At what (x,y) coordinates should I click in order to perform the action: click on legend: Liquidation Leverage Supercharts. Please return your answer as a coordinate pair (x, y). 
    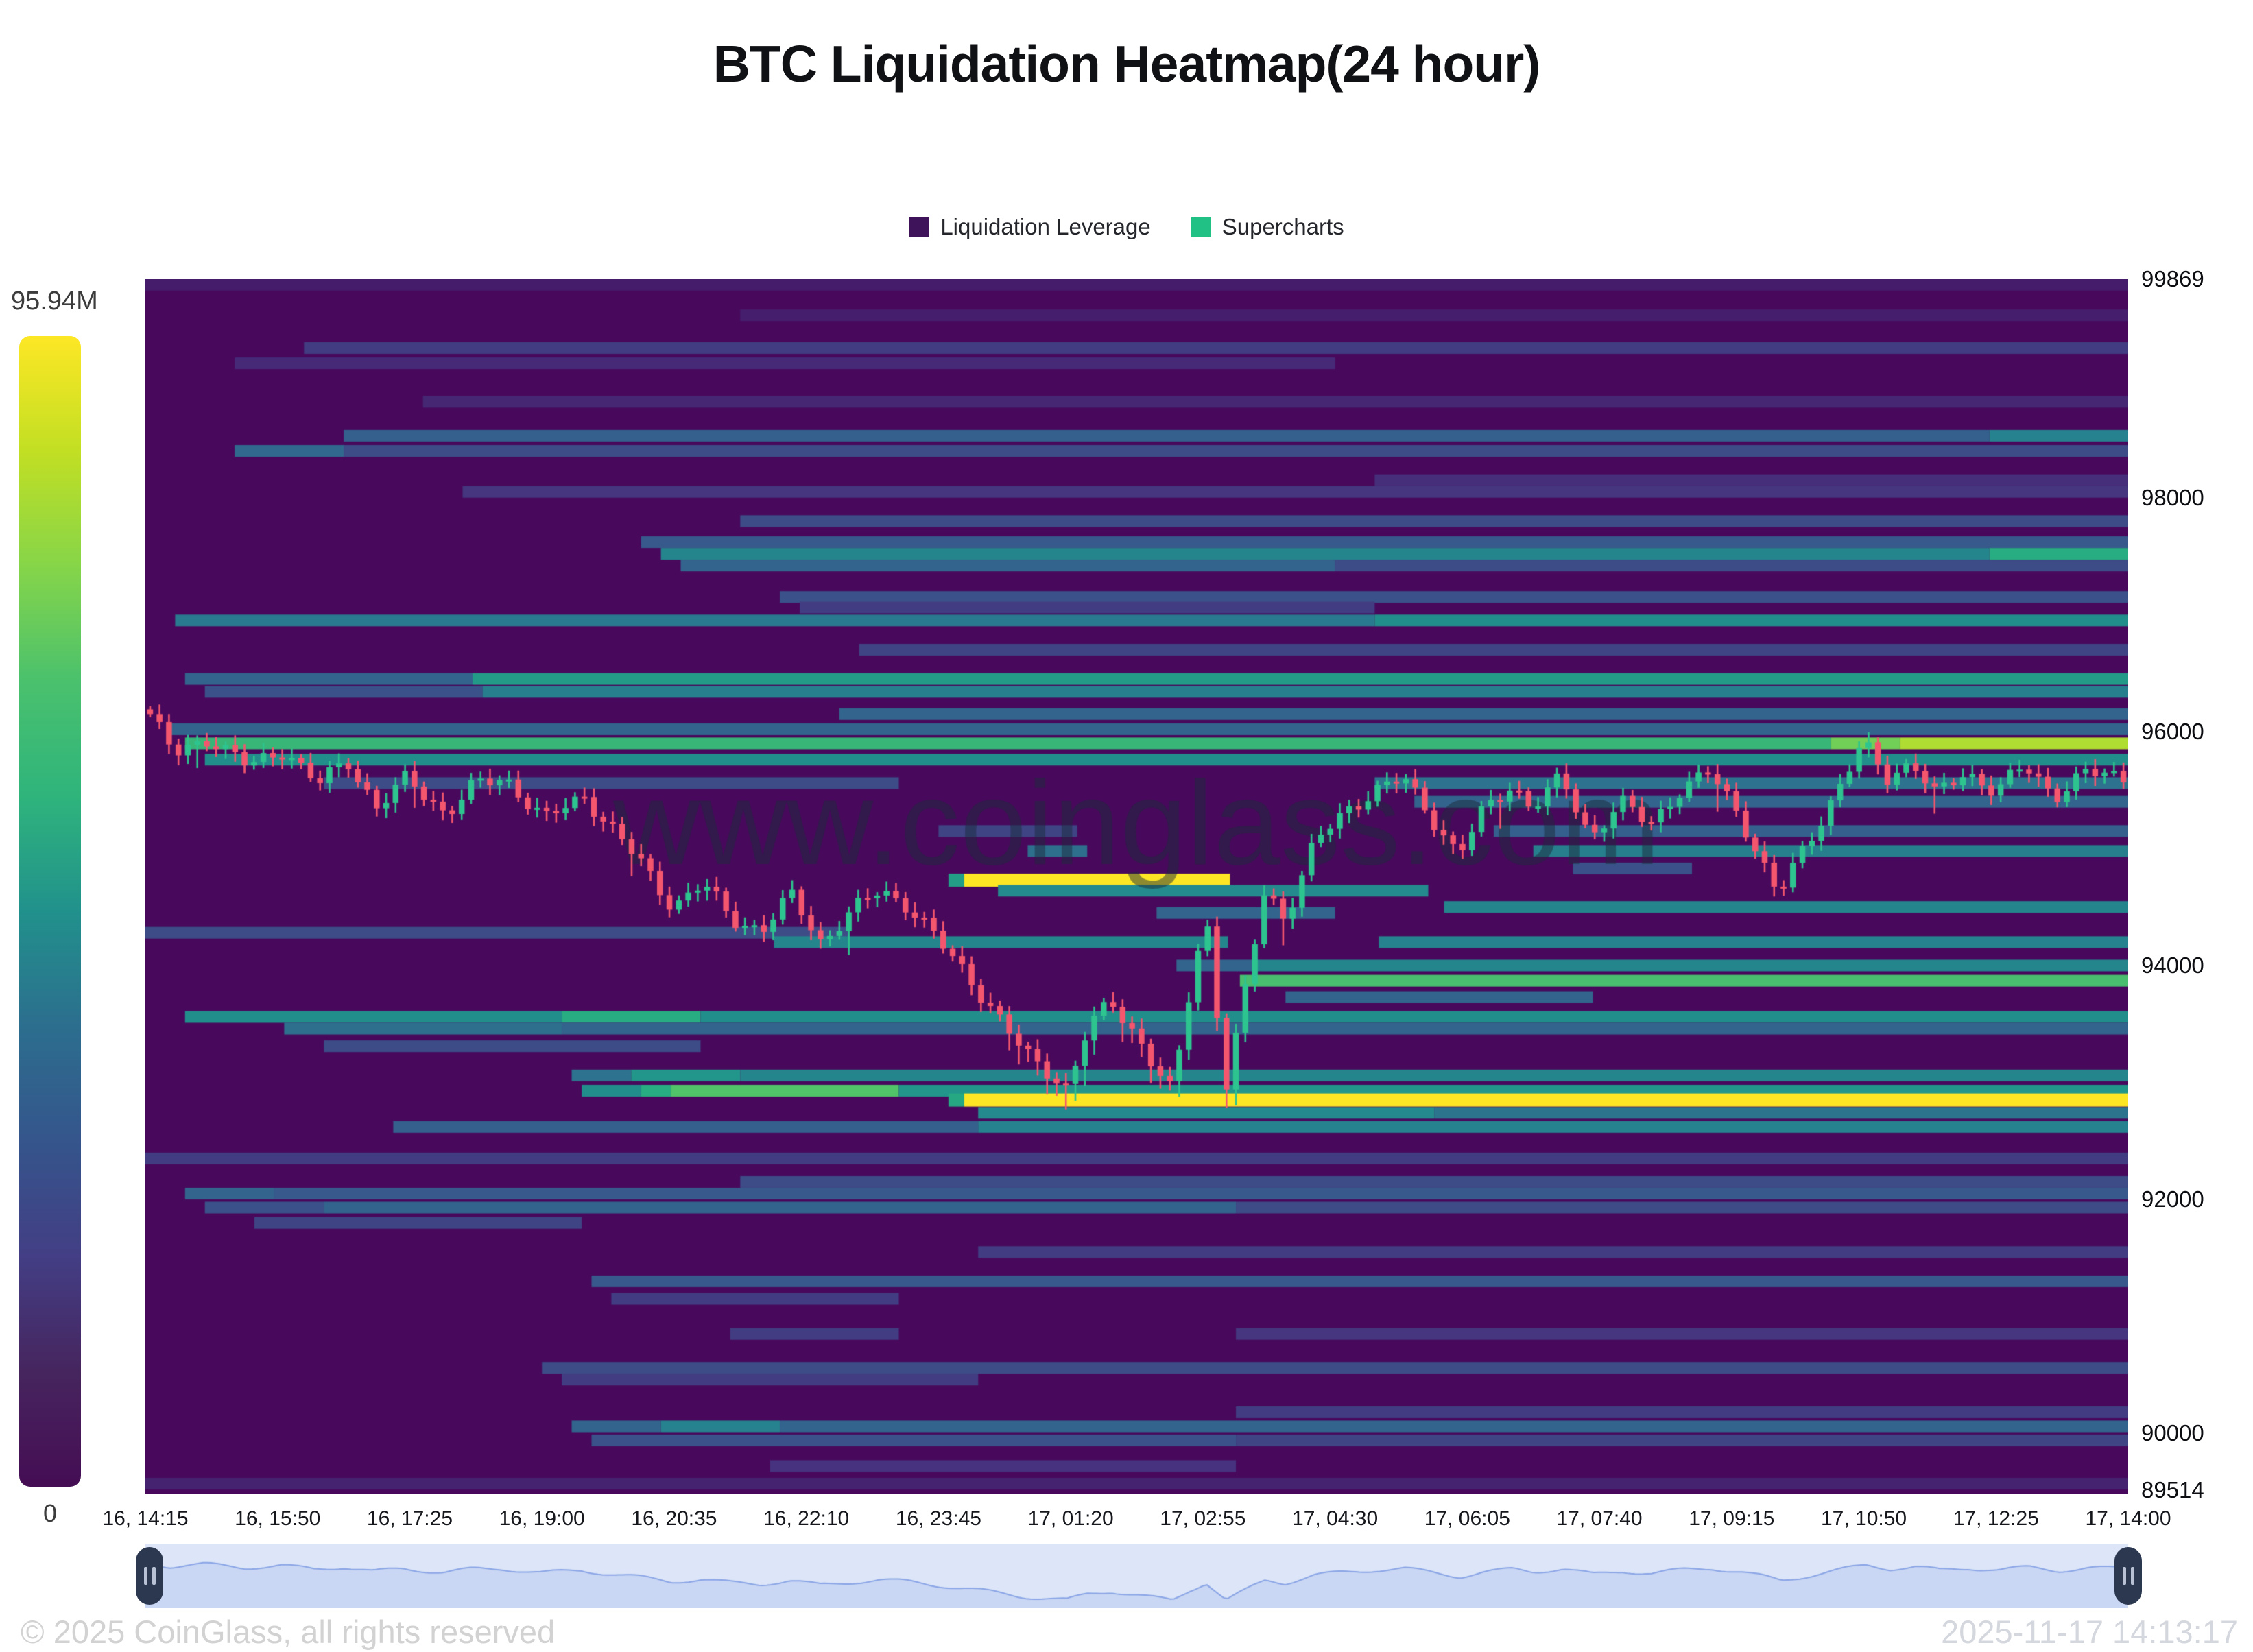
    Looking at the image, I should click on (1126, 227).